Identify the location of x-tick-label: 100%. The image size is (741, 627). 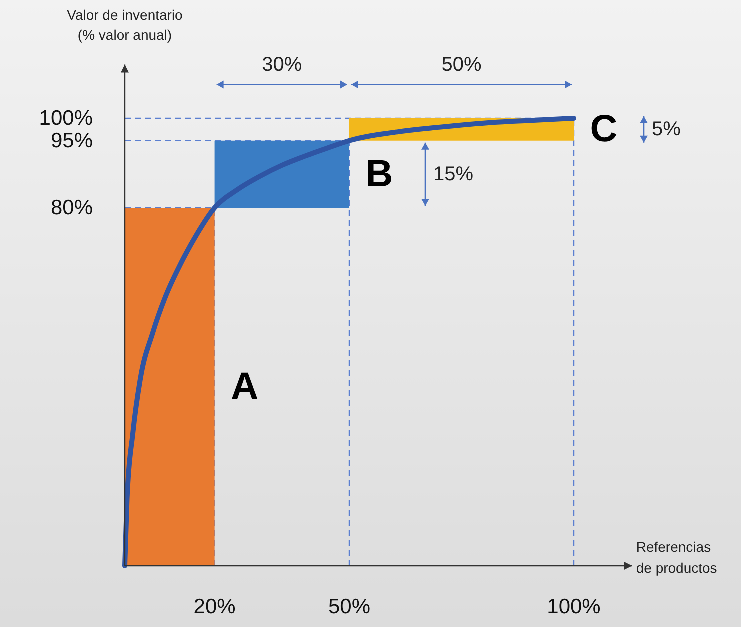
(574, 607).